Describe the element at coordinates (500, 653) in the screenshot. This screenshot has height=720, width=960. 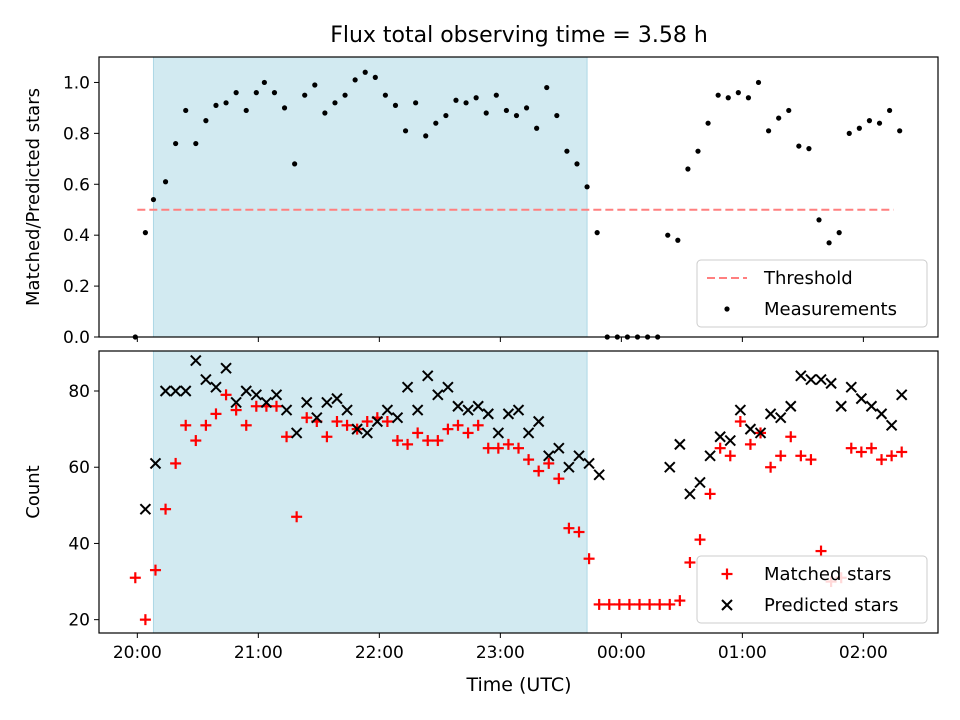
I see `x-tick-label: 23:00` at that location.